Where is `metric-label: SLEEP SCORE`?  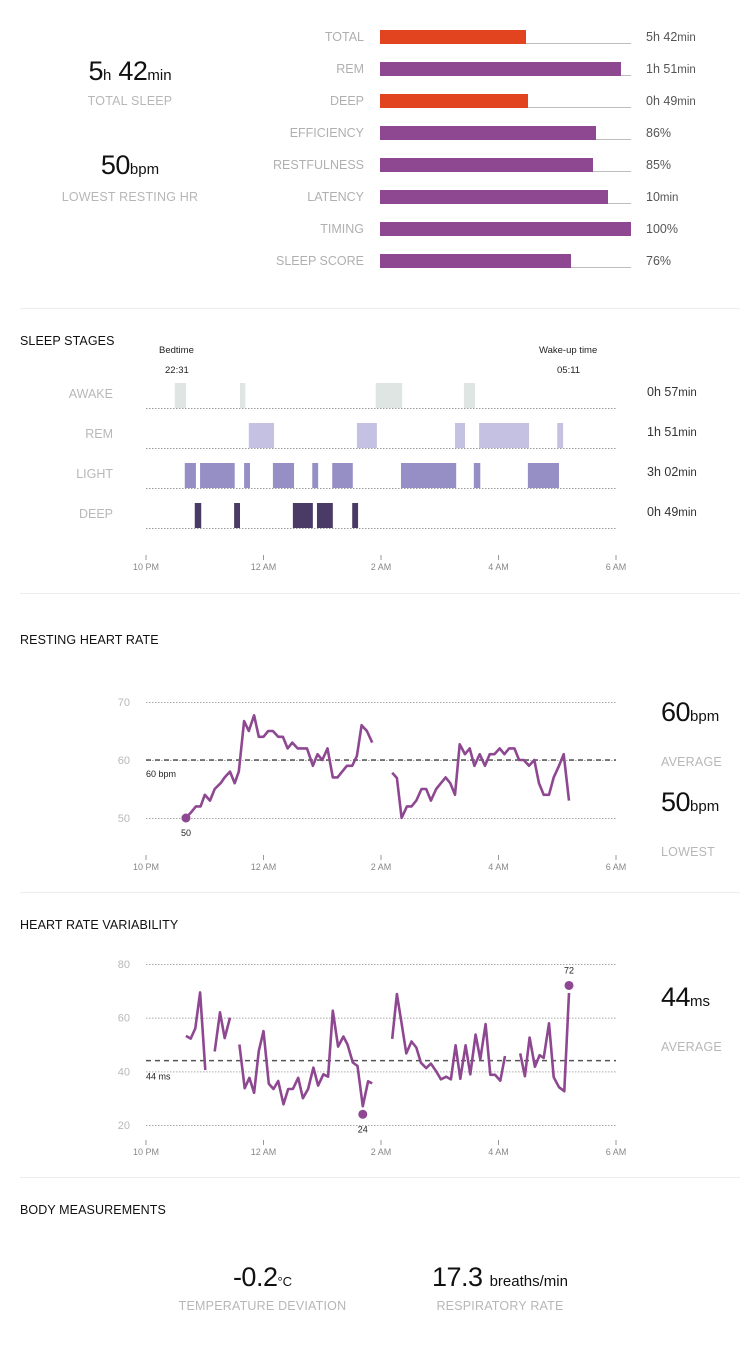
metric-label: SLEEP SCORE is located at coordinates (319, 261).